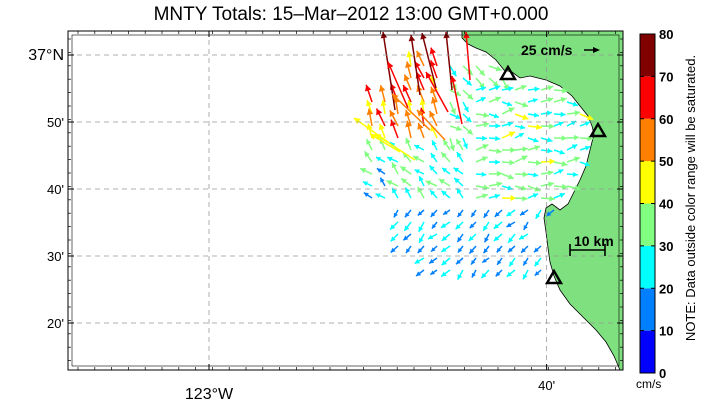 Image resolution: width=702 pixels, height=407 pixels. Describe the element at coordinates (666, 76) in the screenshot. I see `colorbar-tick-label: 70` at that location.